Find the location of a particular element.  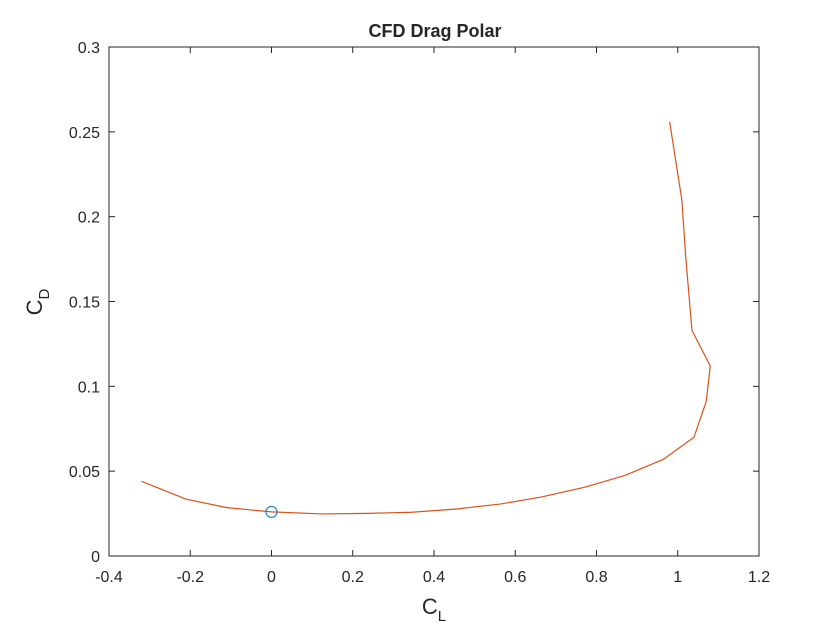

x-tick-label: 1.2 is located at coordinates (759, 577).